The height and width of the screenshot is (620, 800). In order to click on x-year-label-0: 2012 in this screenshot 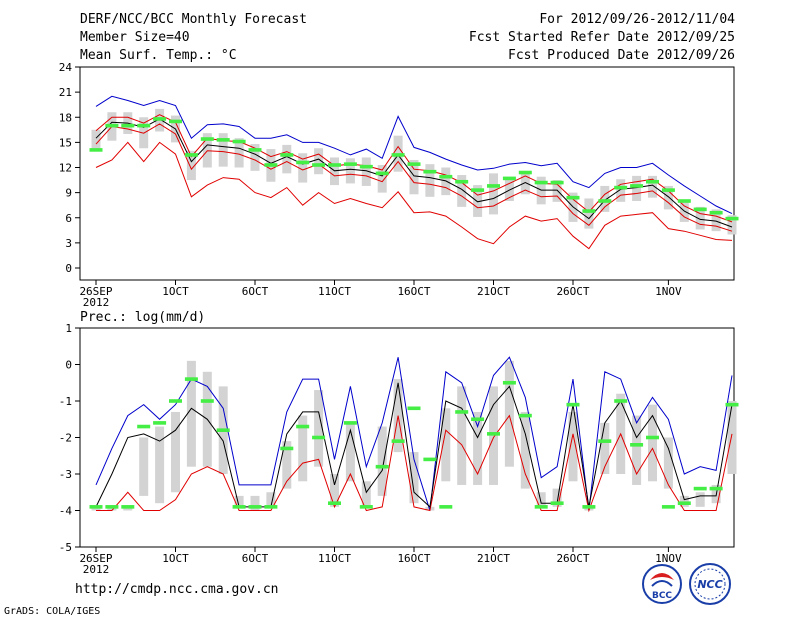, I will do `click(96, 302)`.